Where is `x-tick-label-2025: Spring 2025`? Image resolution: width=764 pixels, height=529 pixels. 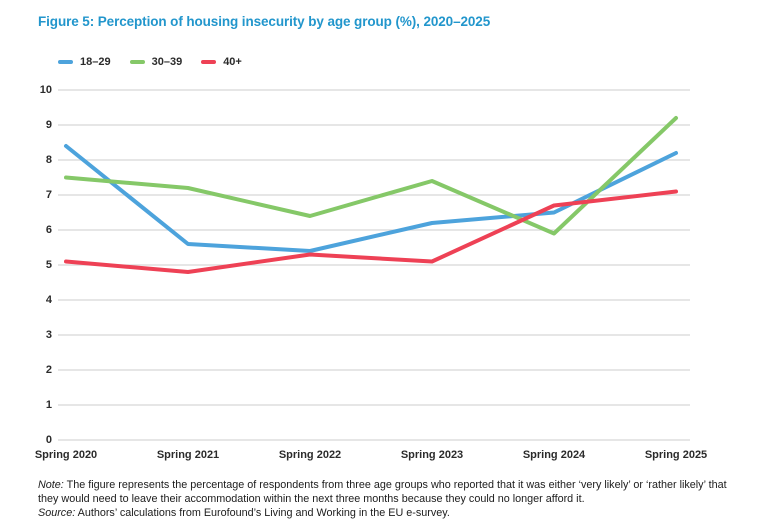 x-tick-label-2025: Spring 2025 is located at coordinates (676, 455).